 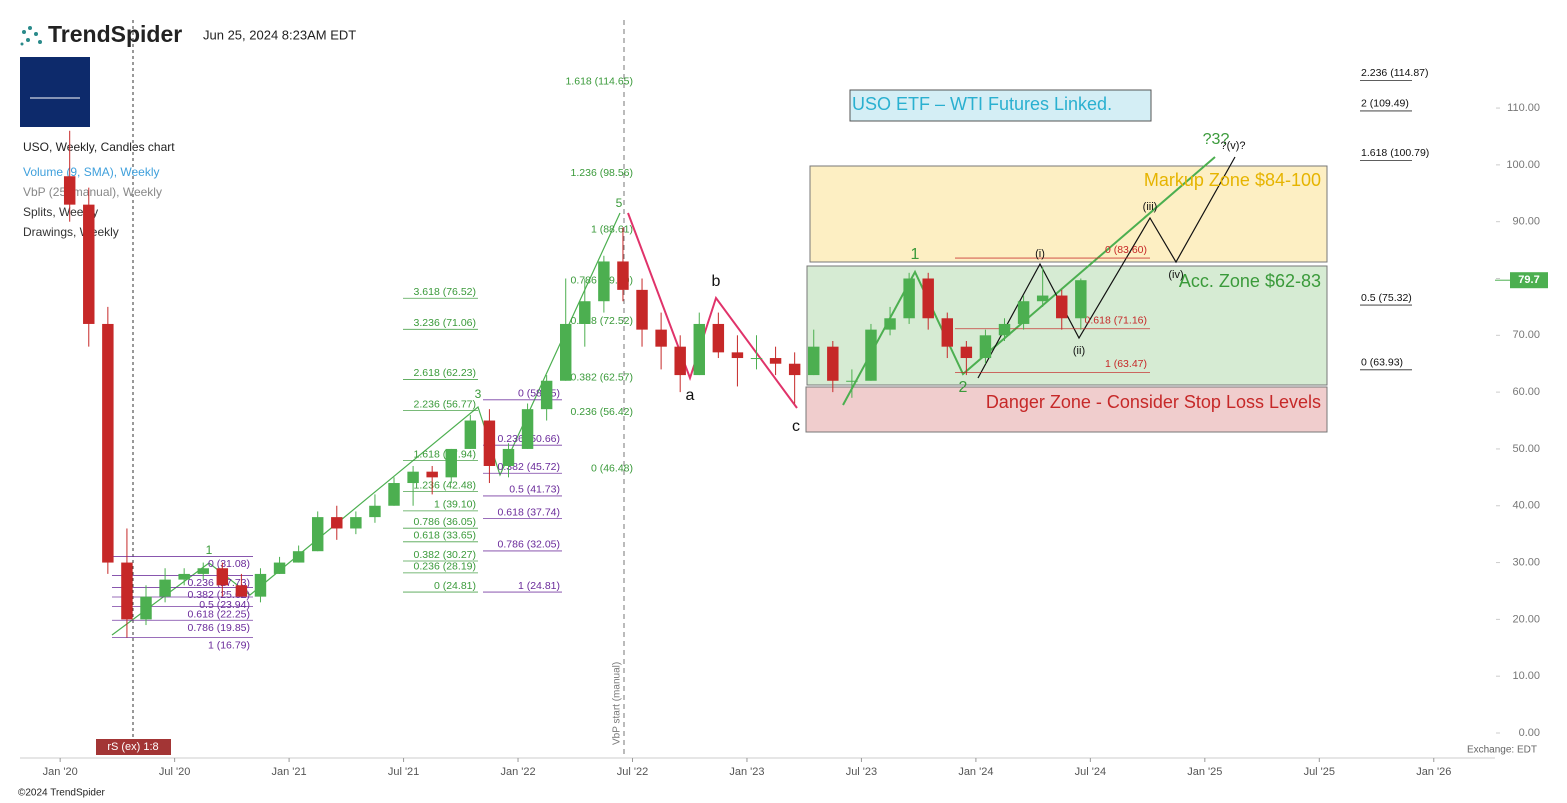 What do you see at coordinates (1150, 207) in the screenshot?
I see `wave-label: (iii)` at bounding box center [1150, 207].